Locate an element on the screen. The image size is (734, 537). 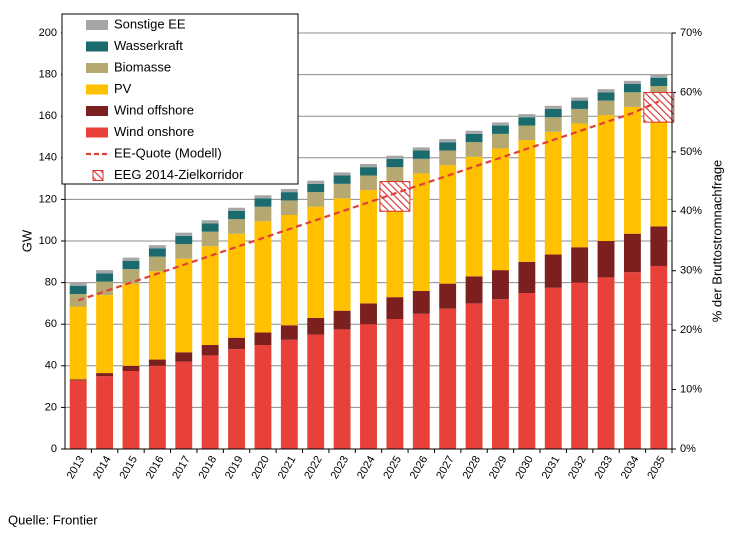
x-tick-label: 2017 is located at coordinates (181, 467).